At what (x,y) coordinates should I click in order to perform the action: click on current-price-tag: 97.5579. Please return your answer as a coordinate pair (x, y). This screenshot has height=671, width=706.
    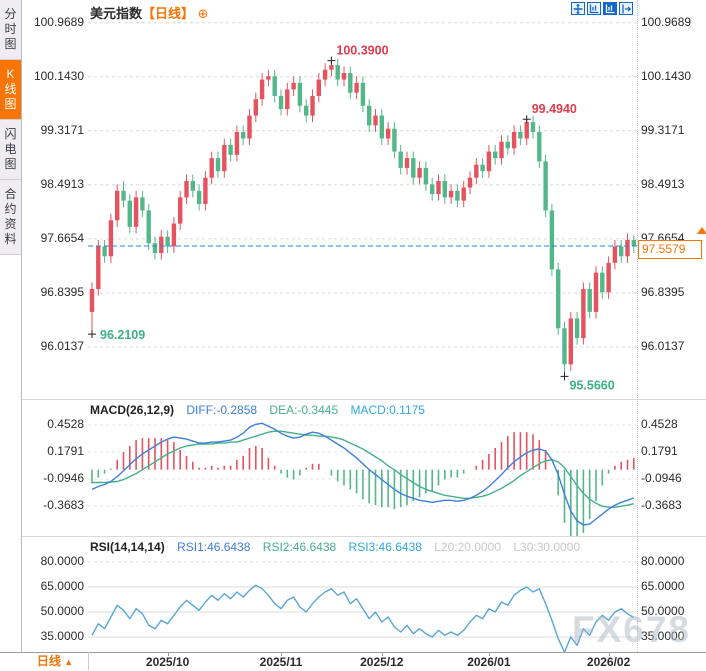
    Looking at the image, I should click on (670, 249).